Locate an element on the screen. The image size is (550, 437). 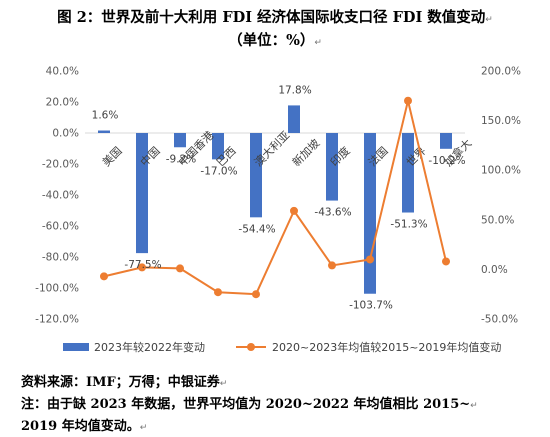
chart-subtitle: （单位：%）↵ is located at coordinates (275, 40).